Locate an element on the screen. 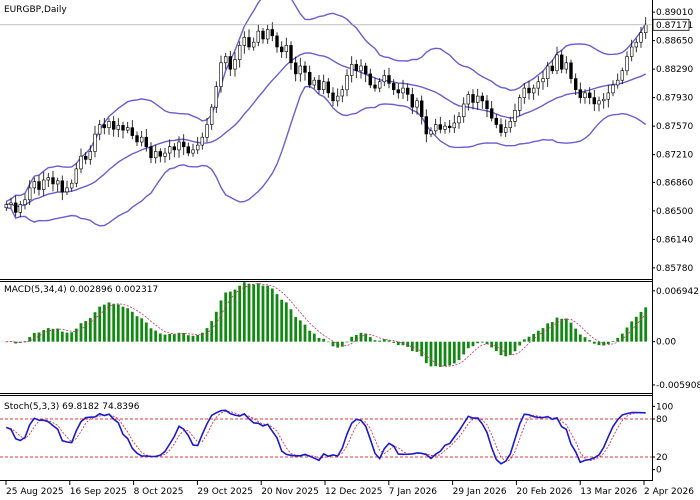 This screenshot has width=700, height=500. time-axis-tick-label: 7 Jan 2026 is located at coordinates (413, 492).